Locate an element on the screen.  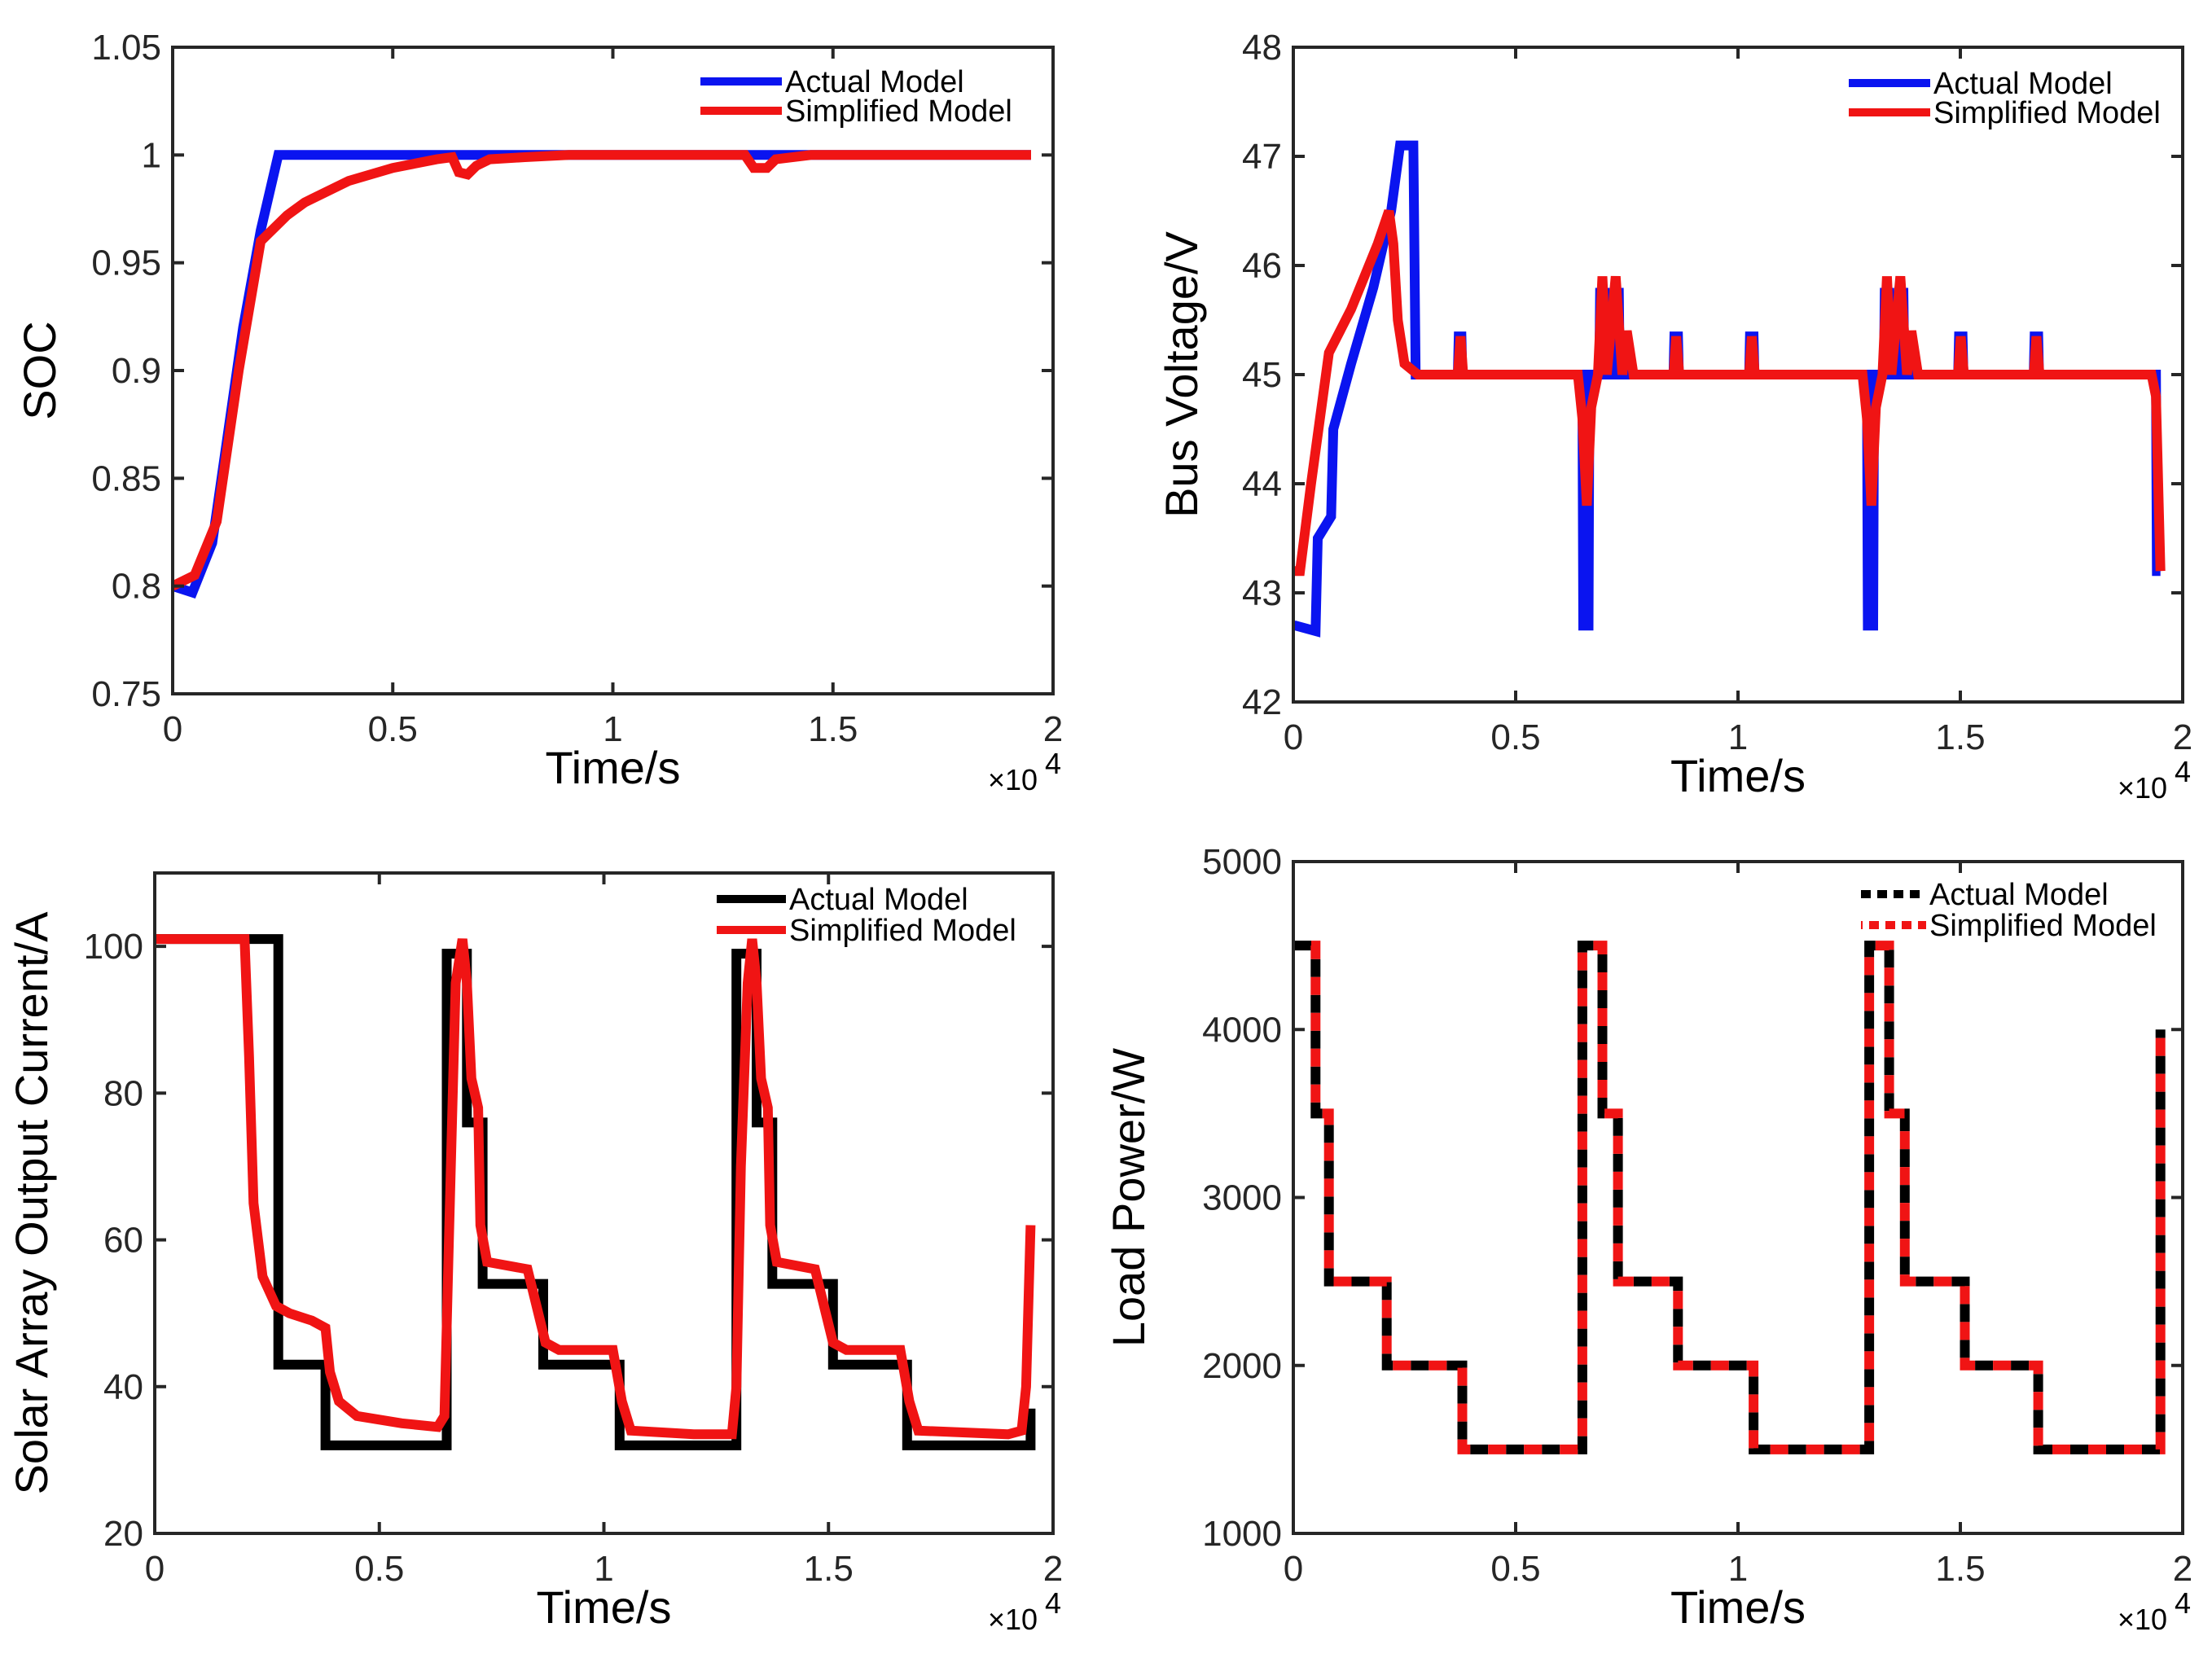
y-tick-label: 0.85 is located at coordinates (126, 478).